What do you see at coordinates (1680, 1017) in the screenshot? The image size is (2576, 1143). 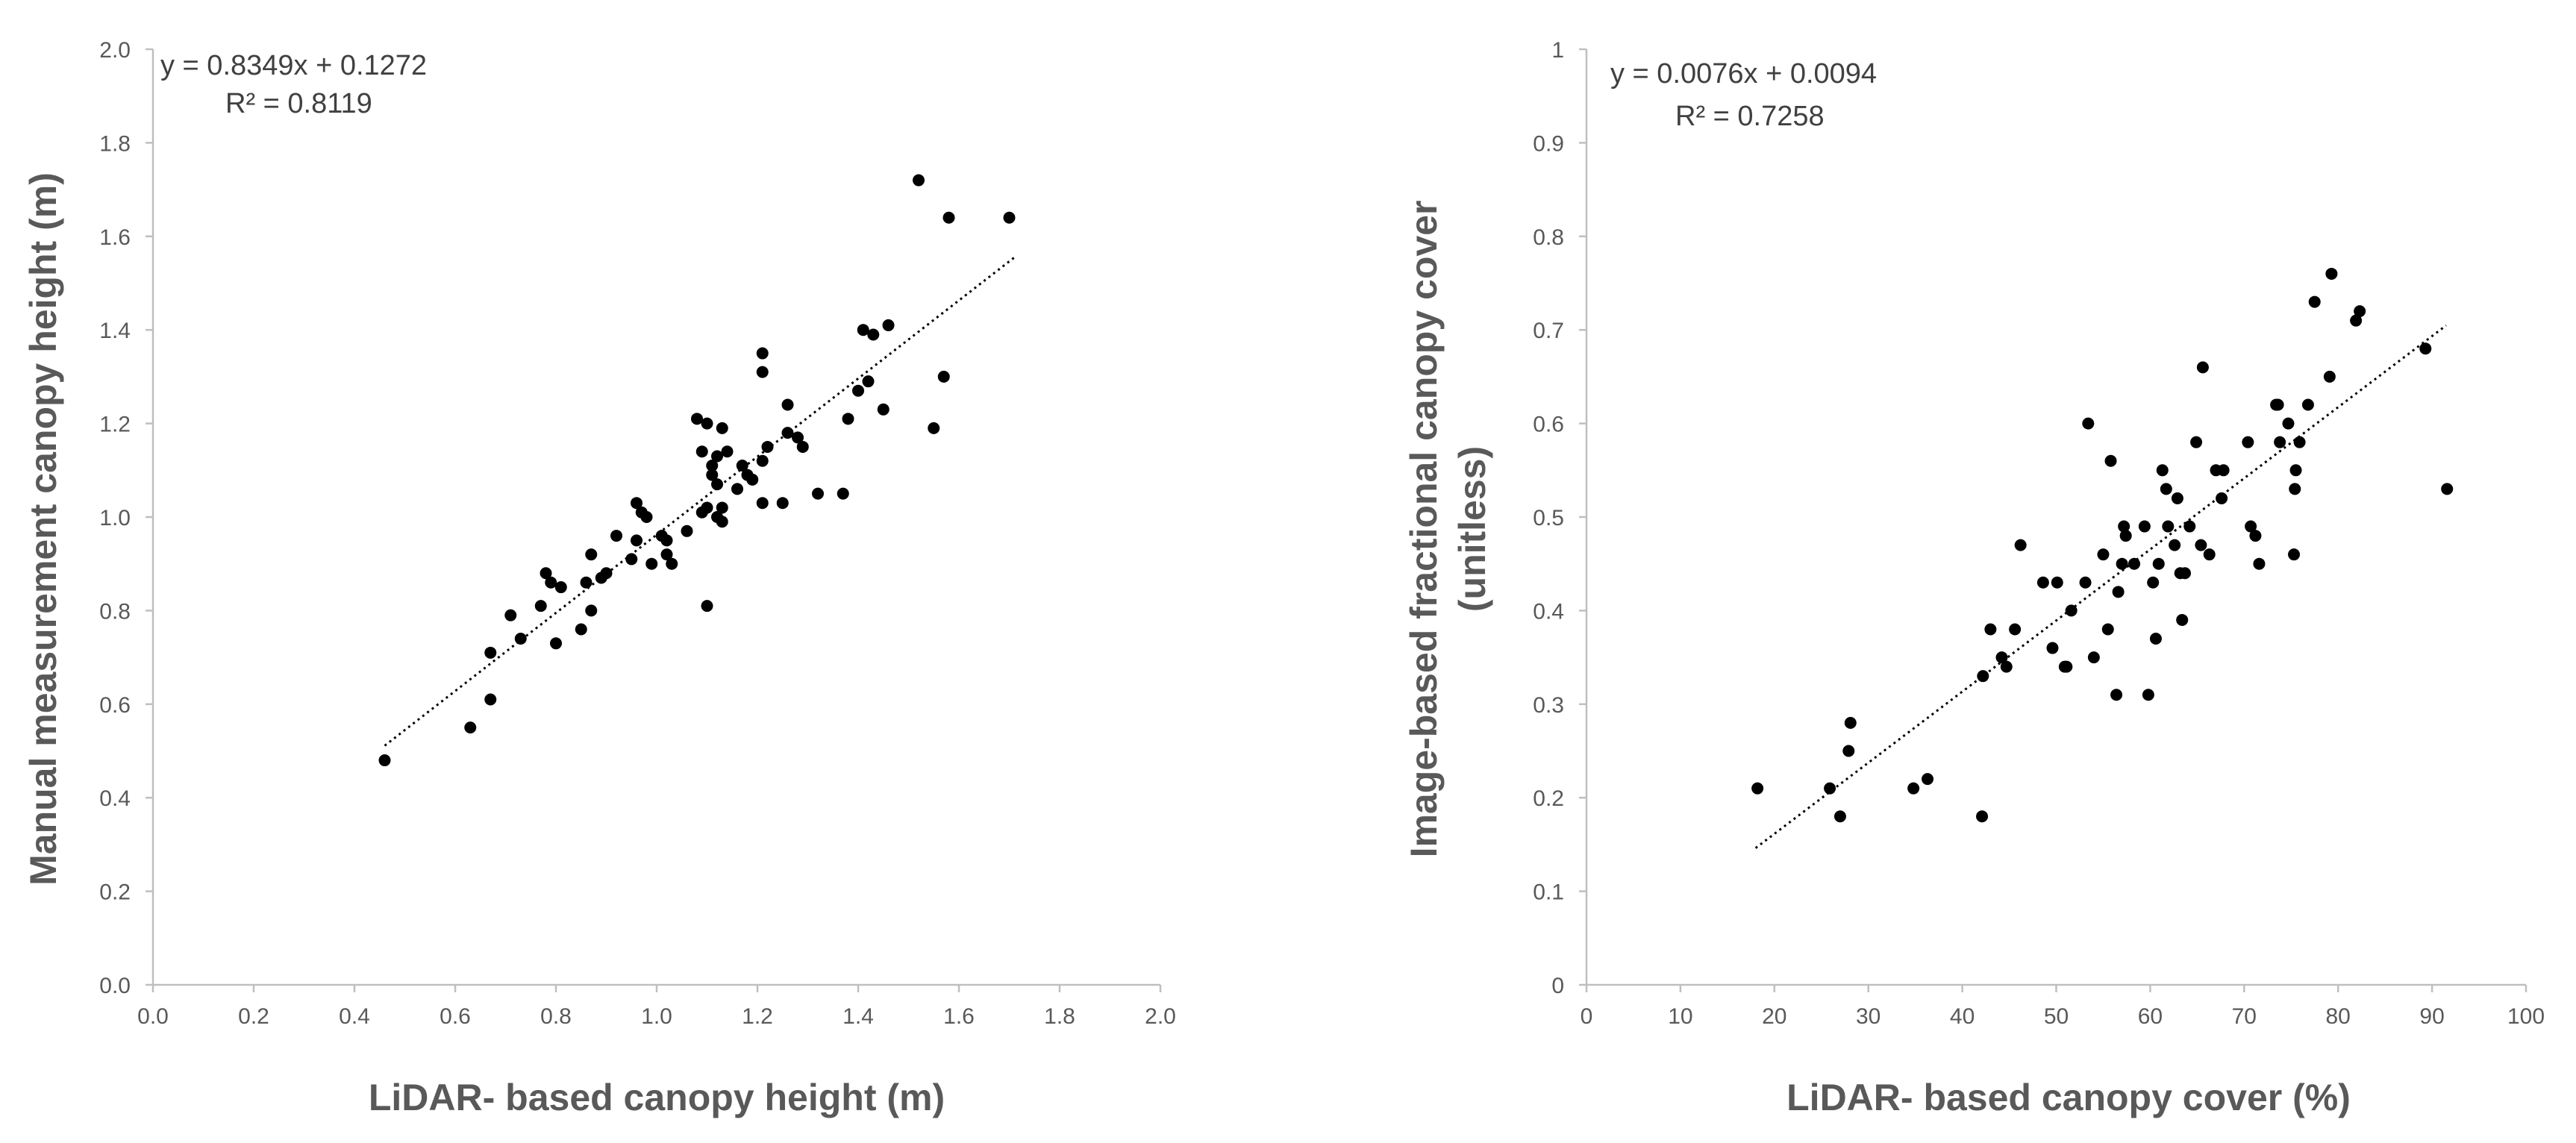 I see `x-tick-label: 10` at bounding box center [1680, 1017].